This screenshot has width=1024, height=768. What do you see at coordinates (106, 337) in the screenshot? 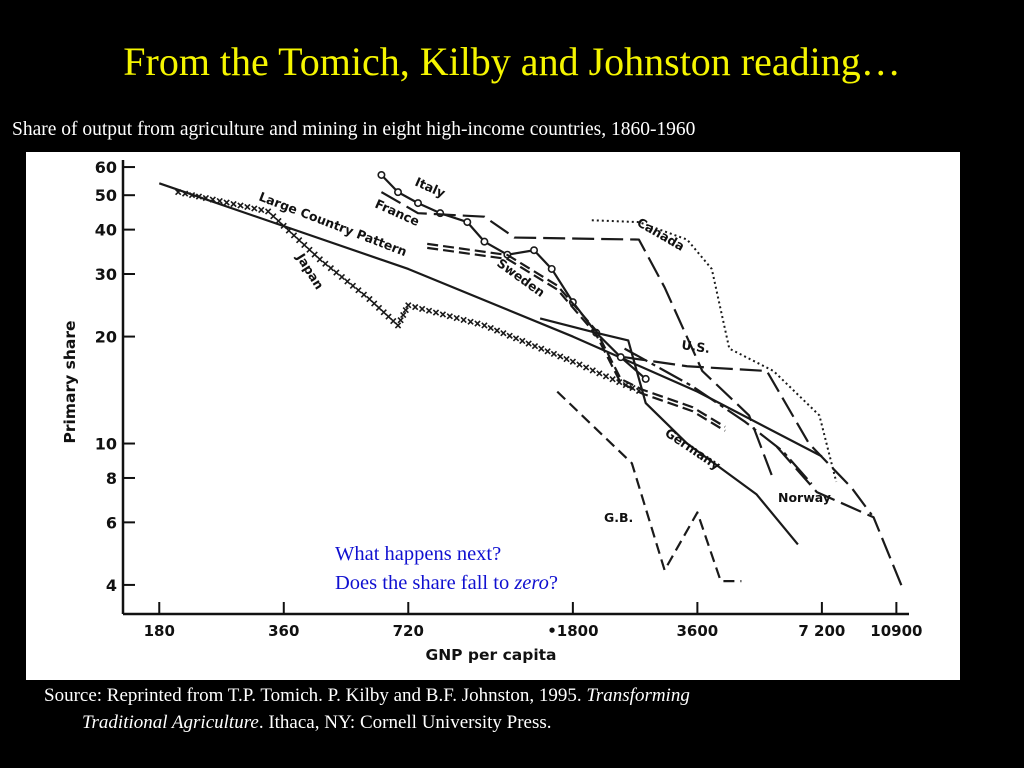
I see `y-tick-label: 20` at bounding box center [106, 337].